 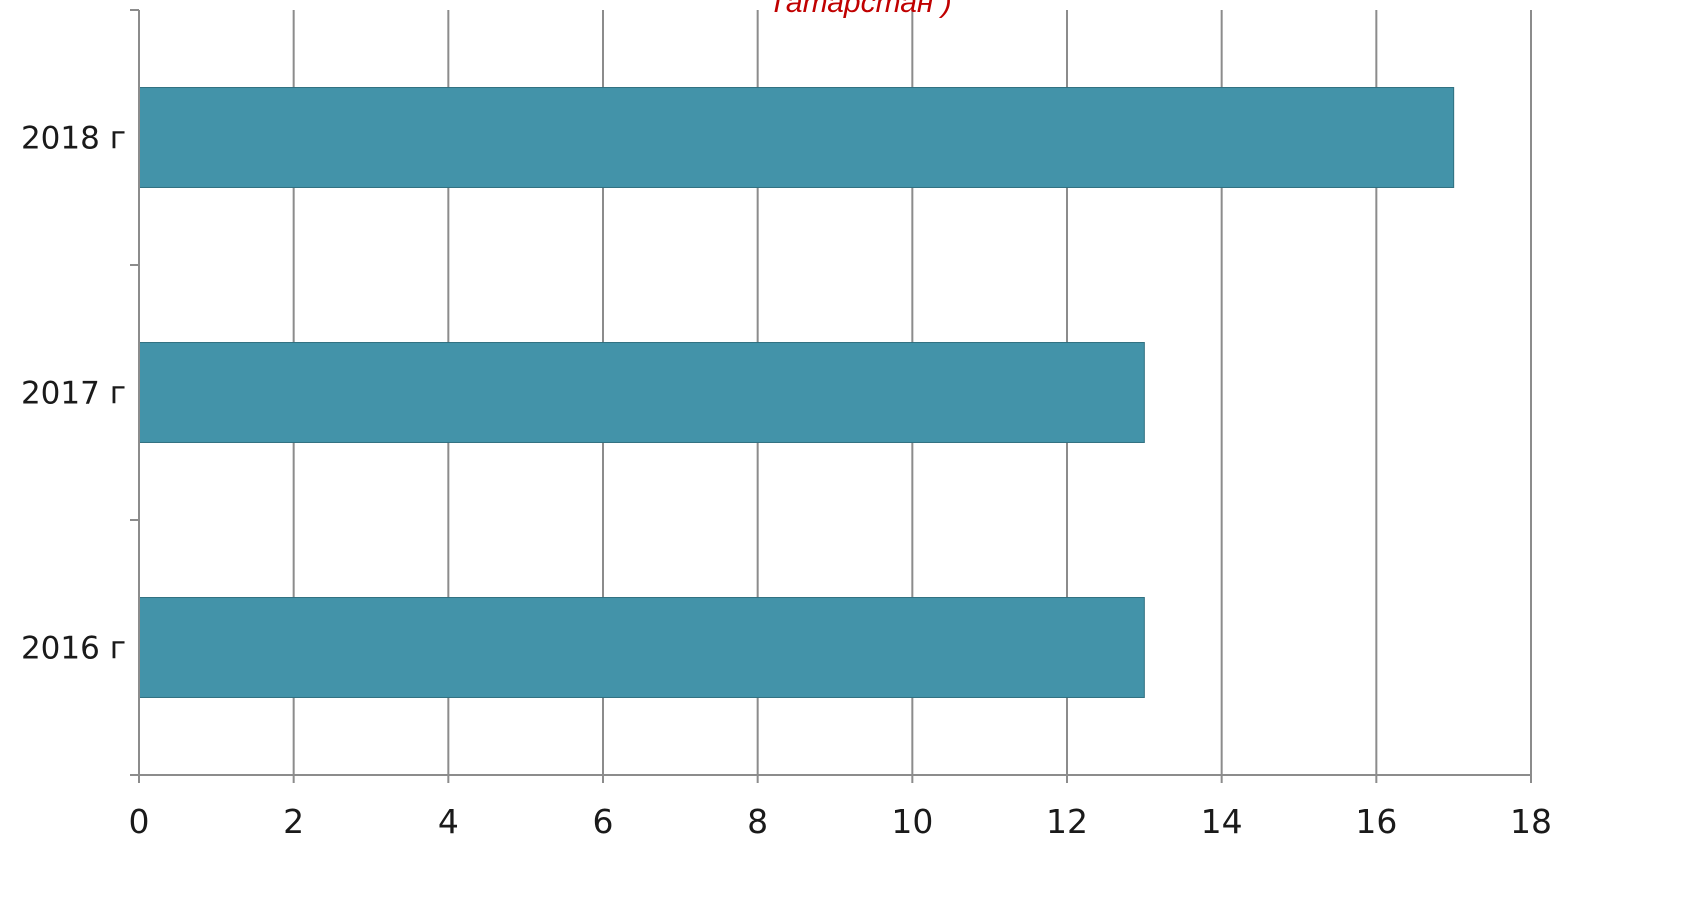 What do you see at coordinates (139, 821) in the screenshot?
I see `x-tick-label-0: 0` at bounding box center [139, 821].